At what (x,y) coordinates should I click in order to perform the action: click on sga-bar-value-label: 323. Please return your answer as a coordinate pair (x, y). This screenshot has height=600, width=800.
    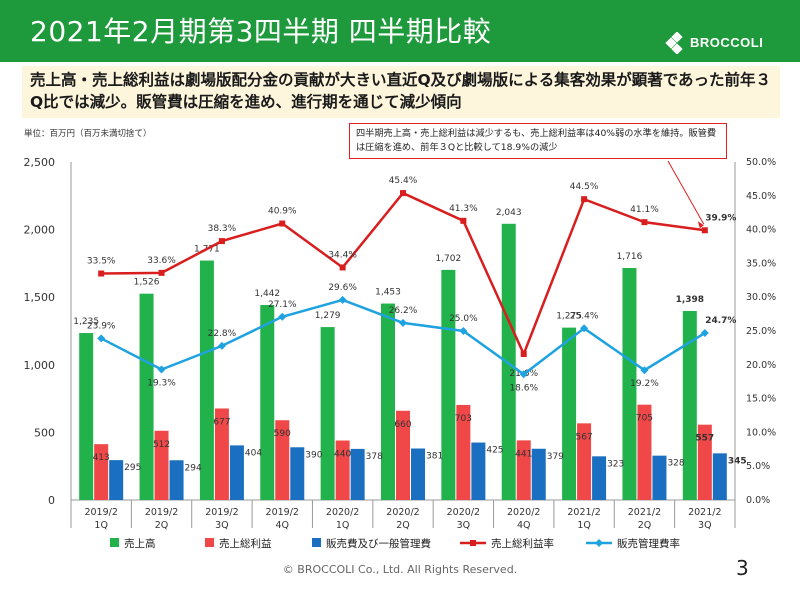
    Looking at the image, I should click on (615, 464).